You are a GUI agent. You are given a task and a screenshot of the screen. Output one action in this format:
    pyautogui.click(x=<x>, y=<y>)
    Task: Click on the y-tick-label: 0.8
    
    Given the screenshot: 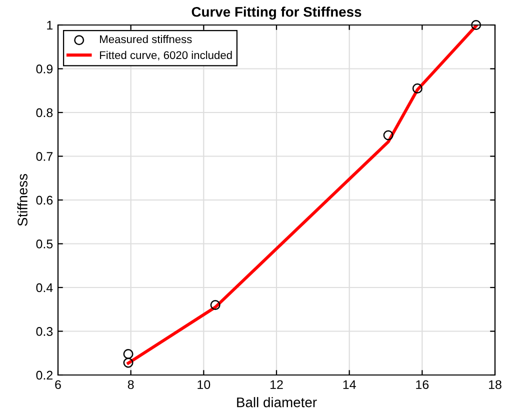 What is the action you would take?
    pyautogui.click(x=44, y=113)
    